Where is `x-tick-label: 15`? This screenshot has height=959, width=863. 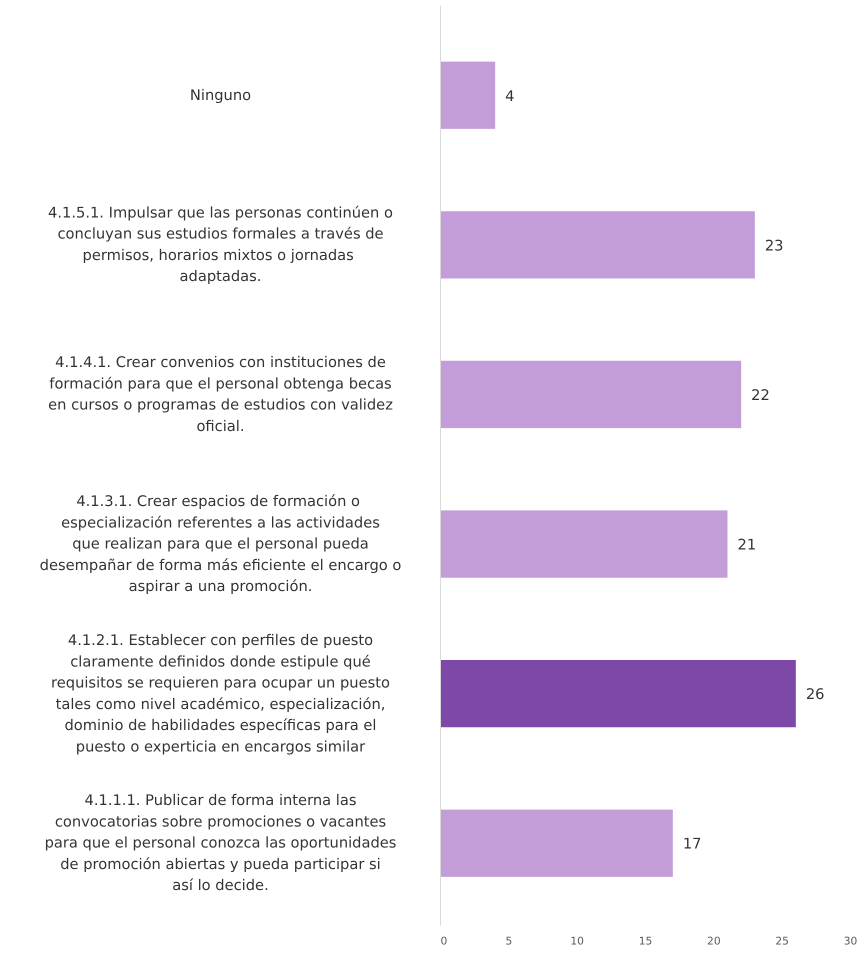
x-tick-label: 15 is located at coordinates (645, 941).